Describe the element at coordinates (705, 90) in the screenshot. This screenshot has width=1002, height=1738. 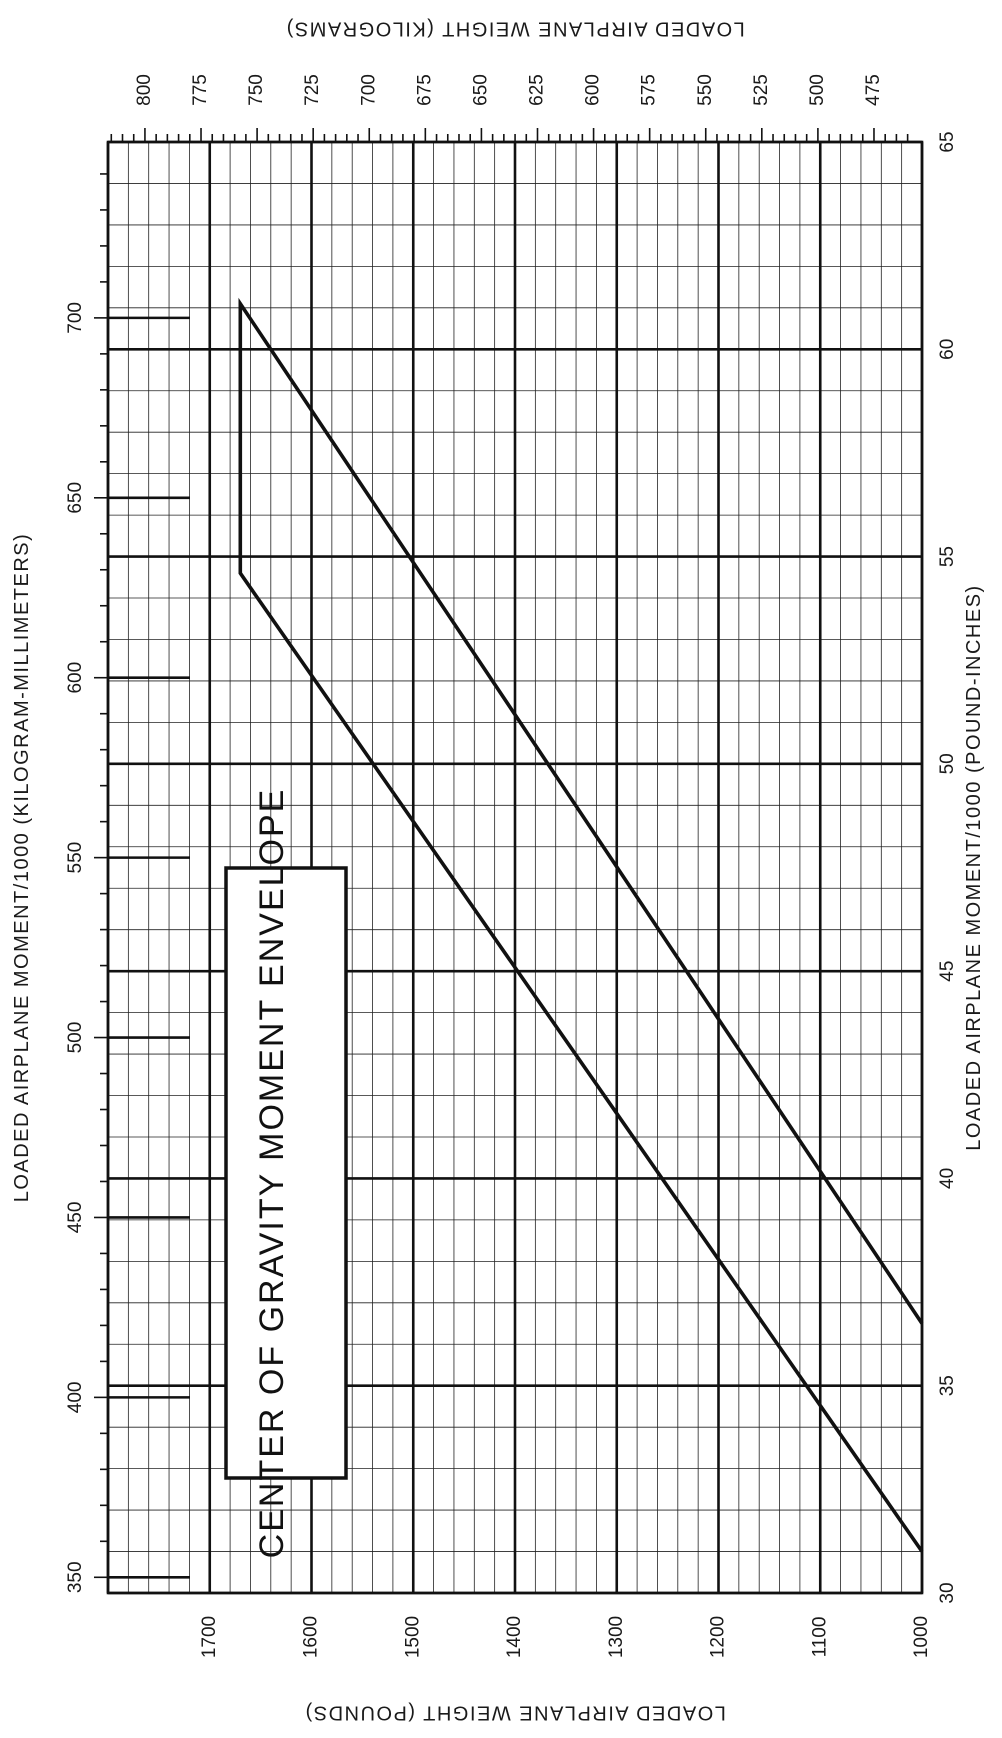
I see `weight-kg-tick-label: 550` at that location.